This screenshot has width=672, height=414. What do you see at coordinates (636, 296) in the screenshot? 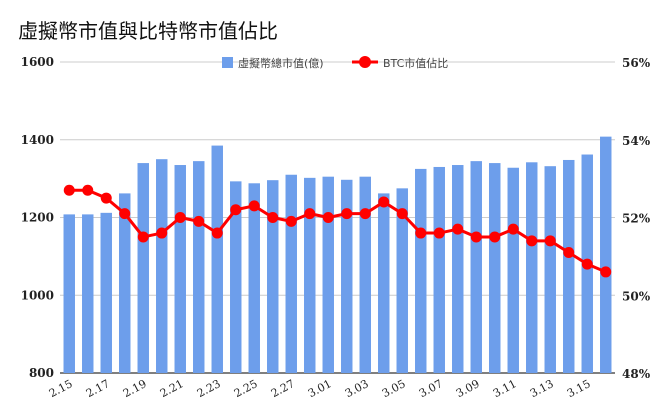
I see `right-axis-tick-label: 50%` at bounding box center [636, 296].